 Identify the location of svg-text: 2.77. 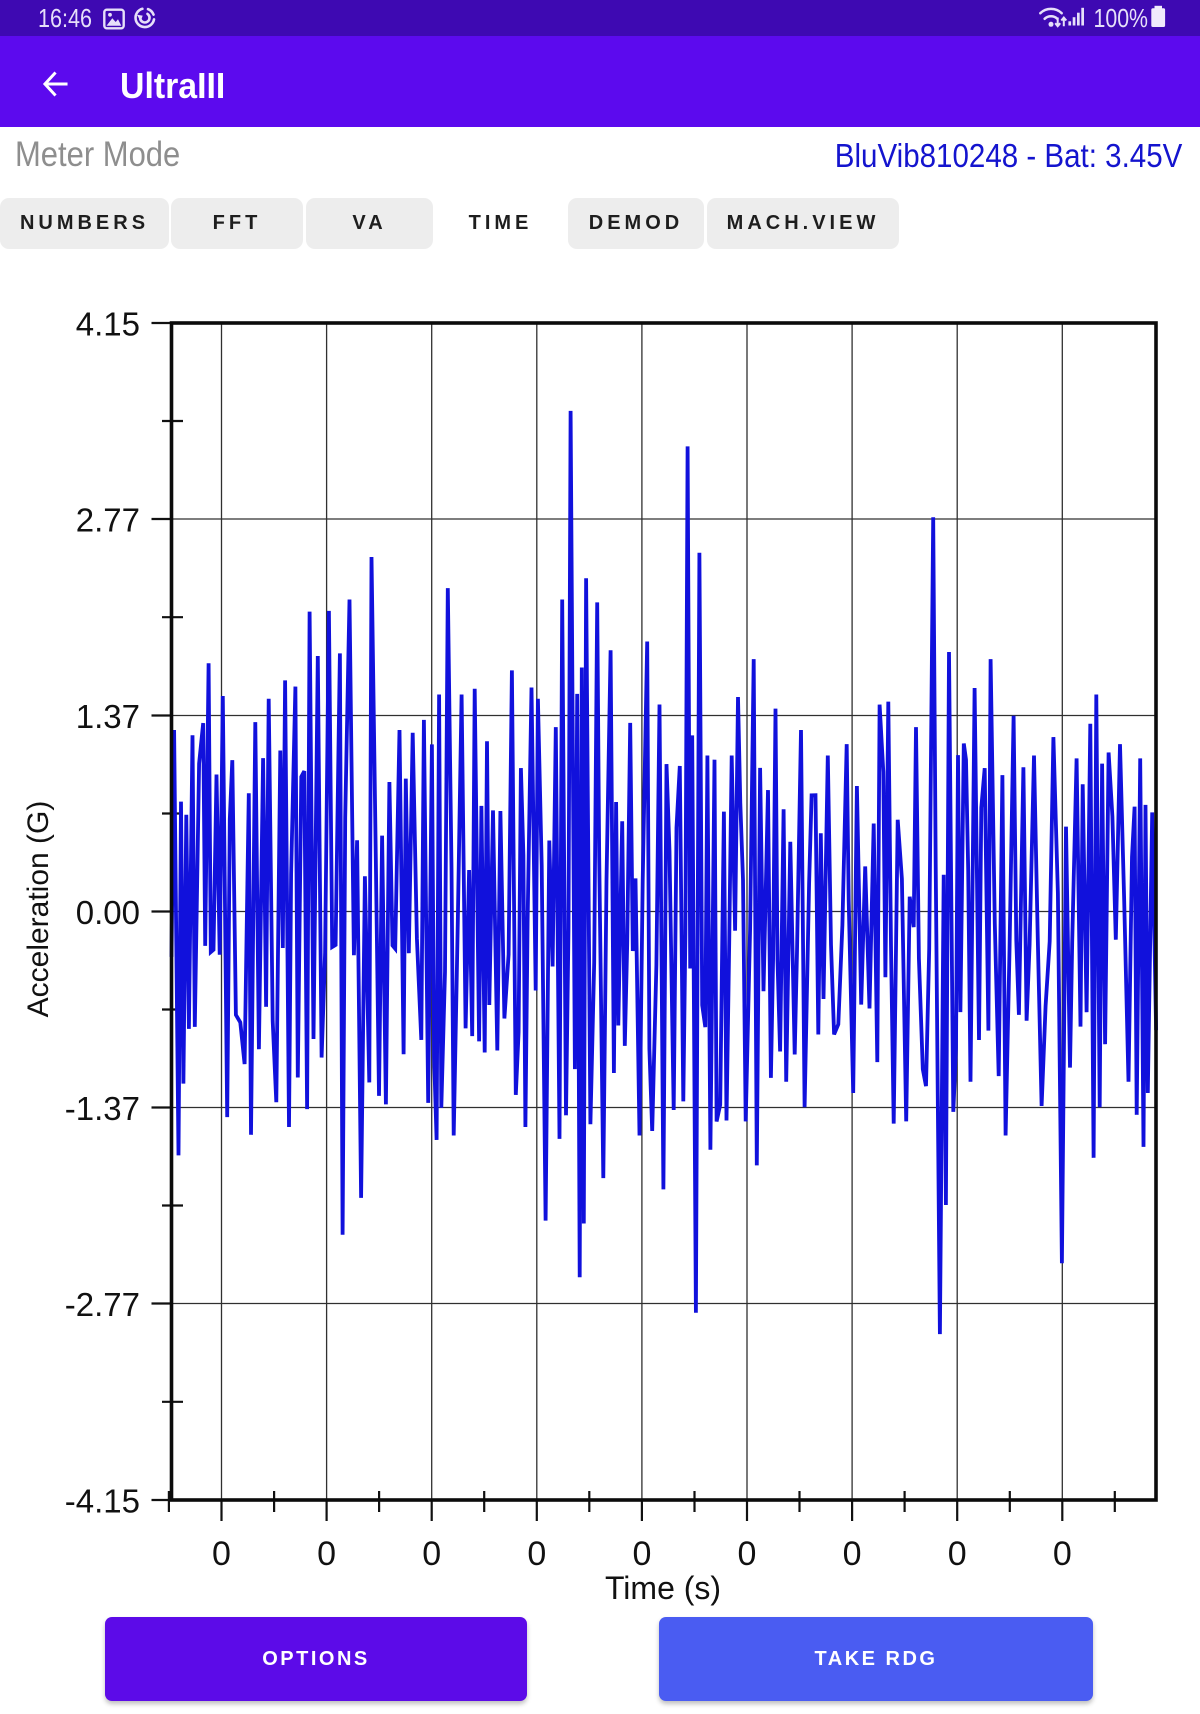
(108, 520).